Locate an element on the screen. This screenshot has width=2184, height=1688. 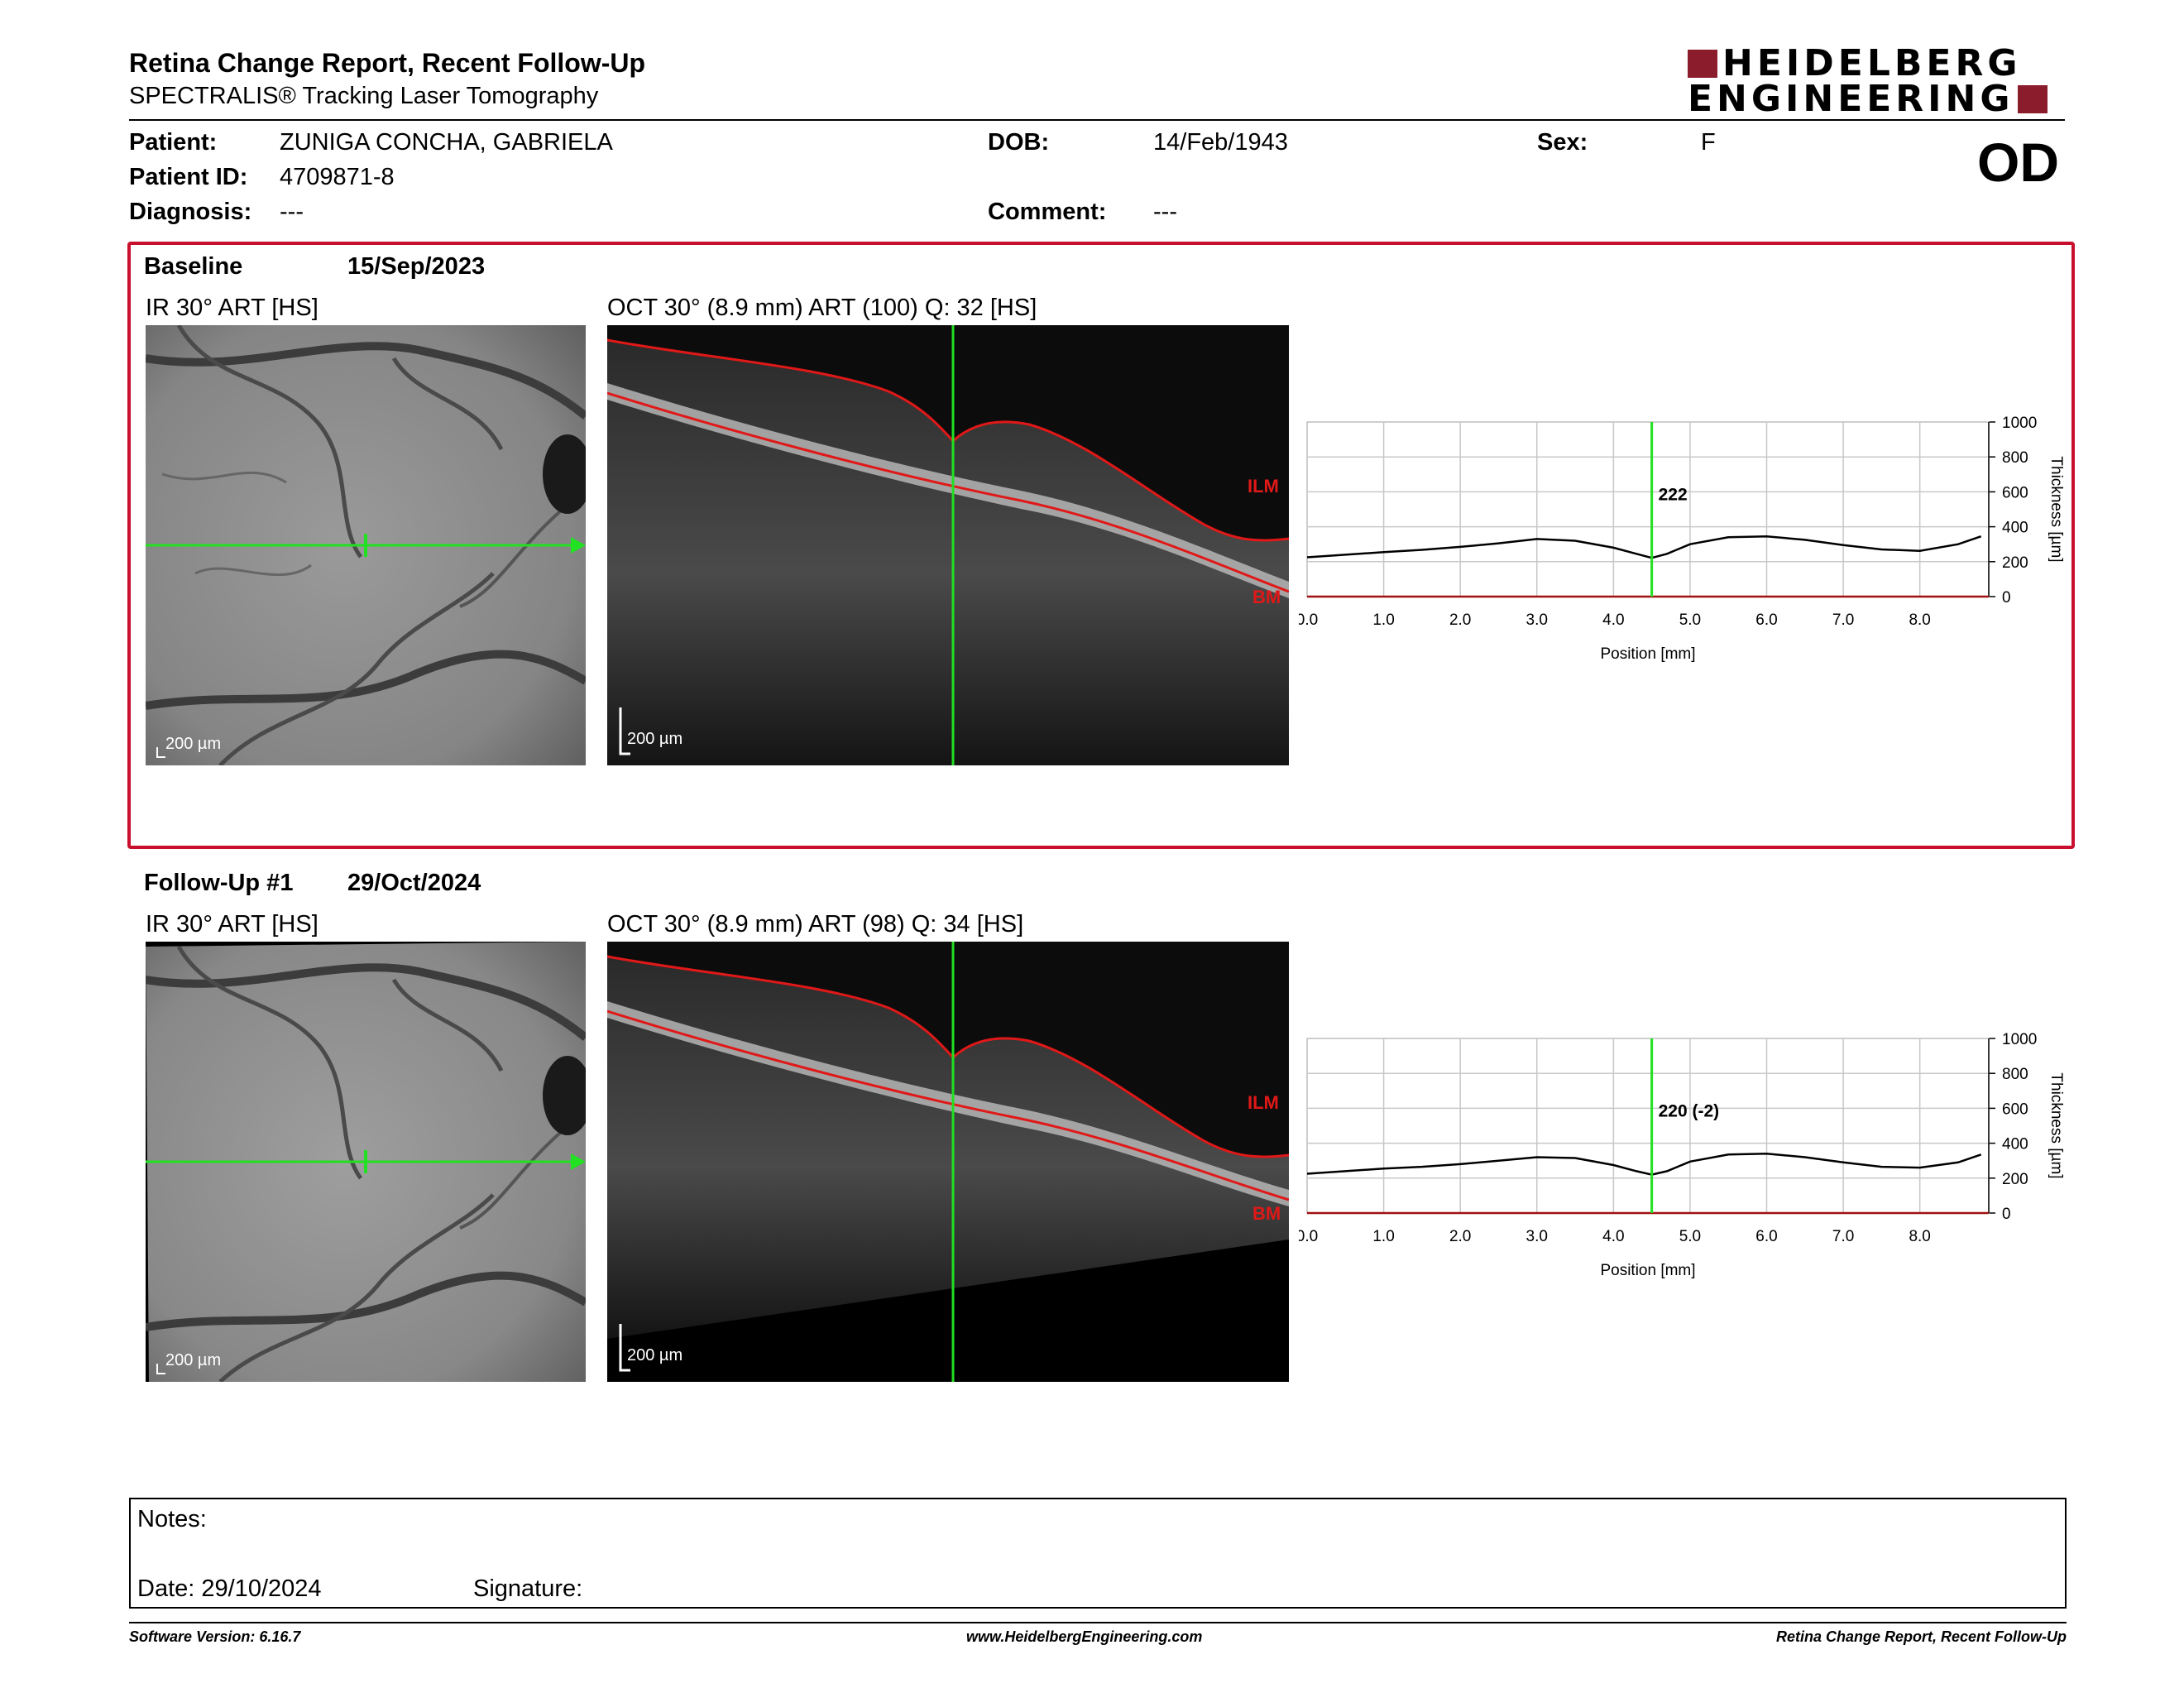
section-label: Baseline is located at coordinates (193, 266).